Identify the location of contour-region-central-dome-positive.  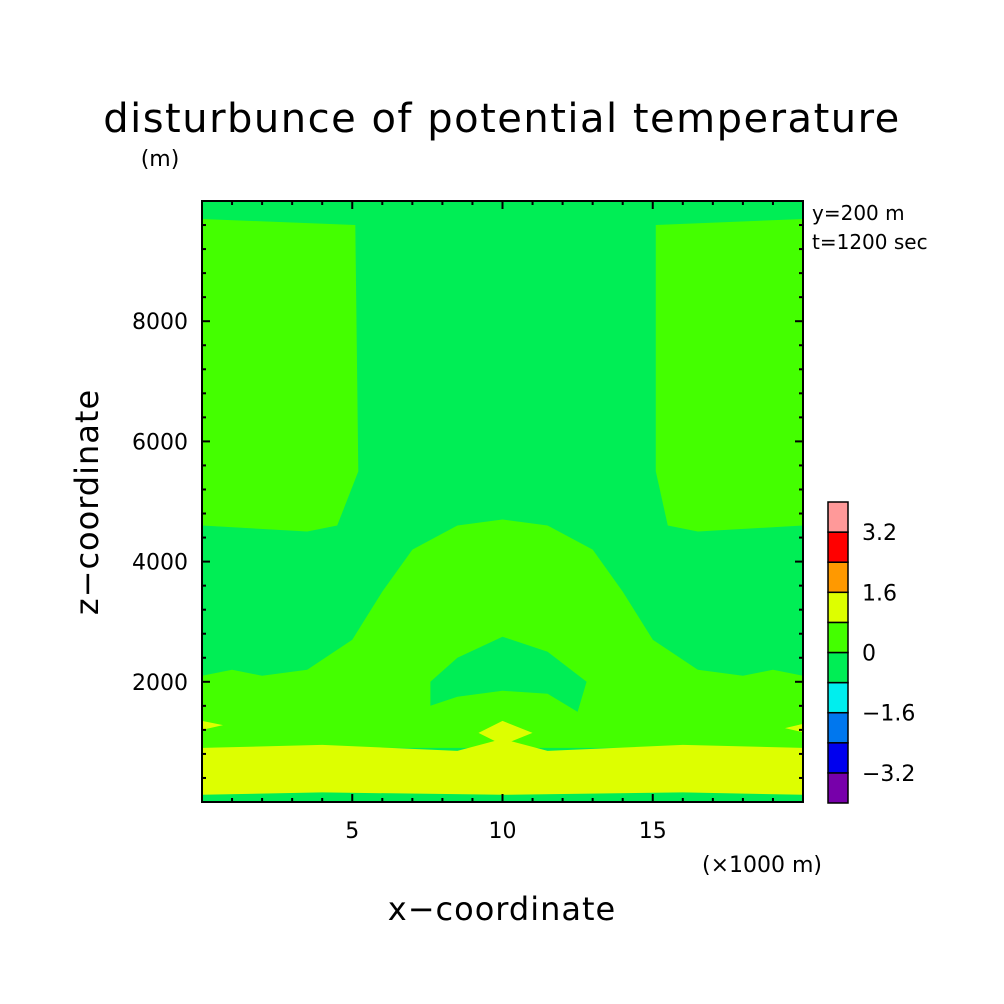
(502, 633).